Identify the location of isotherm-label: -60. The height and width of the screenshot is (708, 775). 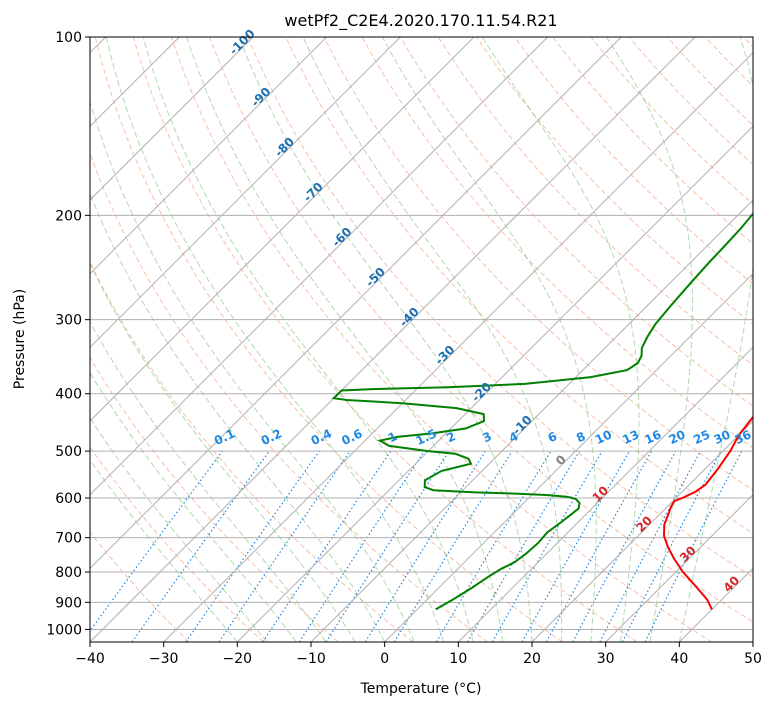
(341, 237).